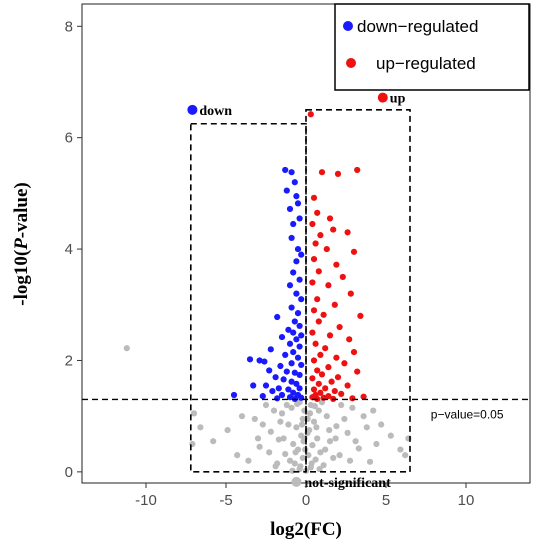 This screenshot has height=546, width=536. What do you see at coordinates (351, 63) in the screenshot?
I see `legend-marker-up` at bounding box center [351, 63].